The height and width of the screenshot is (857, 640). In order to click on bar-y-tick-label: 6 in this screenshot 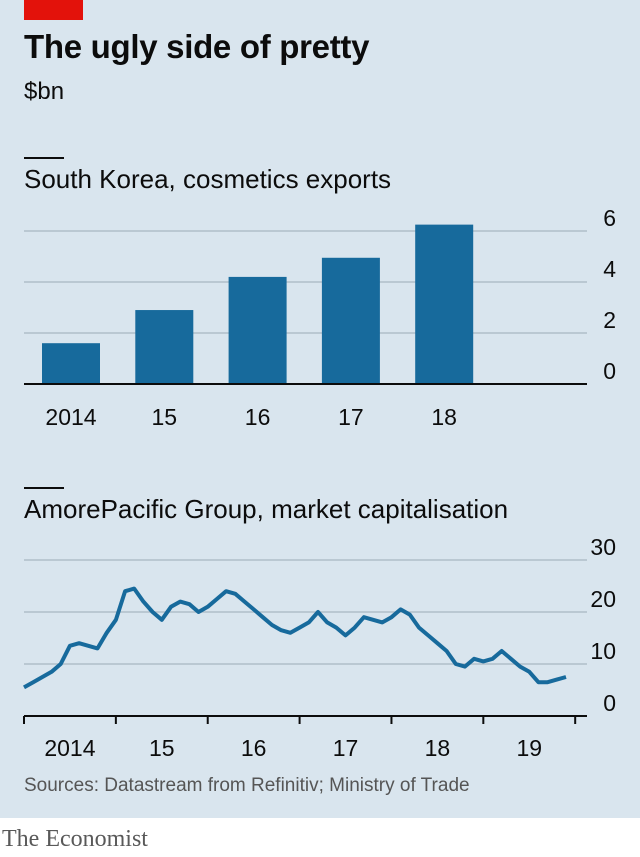, I will do `click(609, 218)`.